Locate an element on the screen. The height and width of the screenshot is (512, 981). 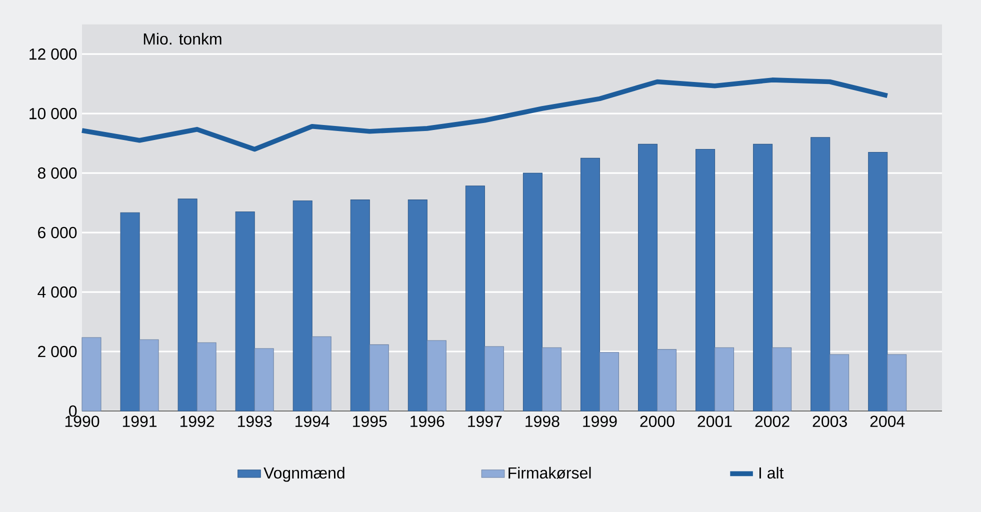
line-series is located at coordinates (485, 115).